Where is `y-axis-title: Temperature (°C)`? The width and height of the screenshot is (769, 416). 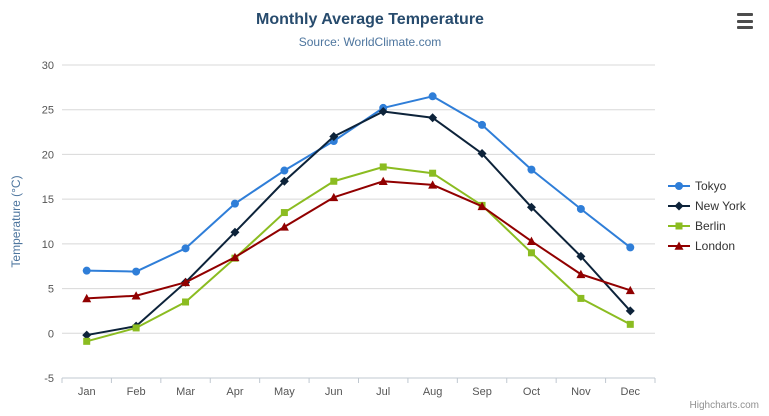
y-axis-title: Temperature (°C) is located at coordinates (16, 221).